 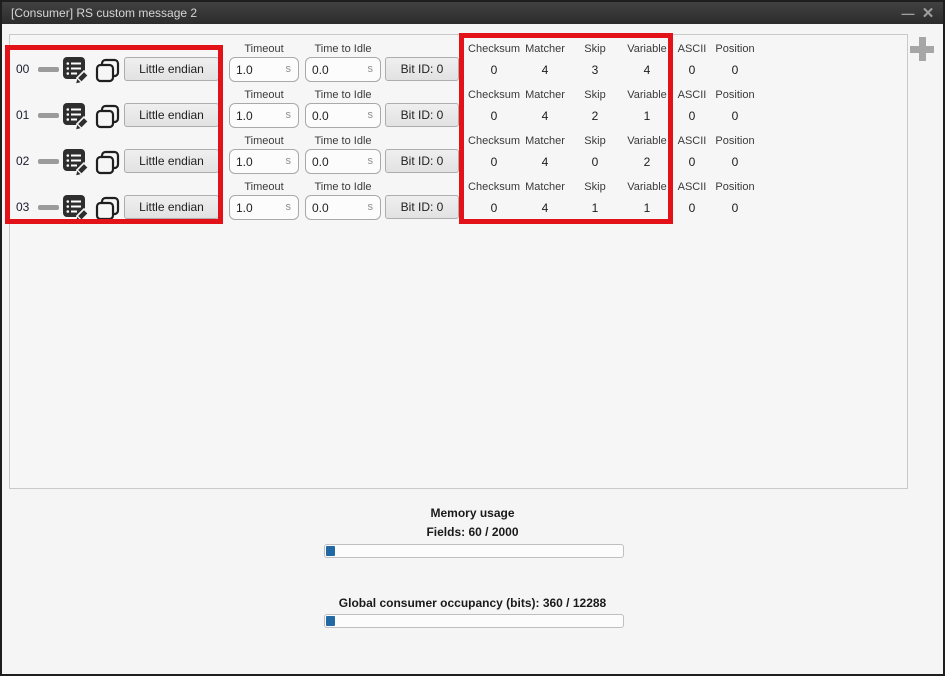 I want to click on stat-skip: Skip 1, so click(x=595, y=199).